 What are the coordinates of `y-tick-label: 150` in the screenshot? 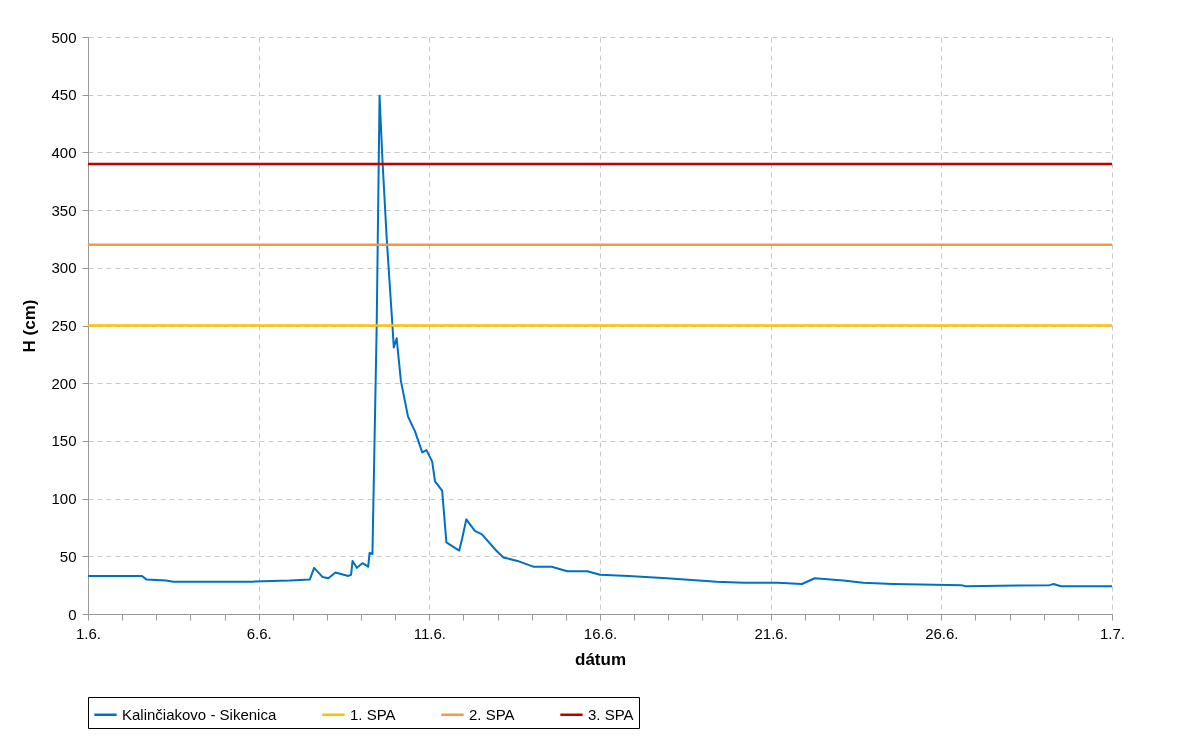 It's located at (64, 441).